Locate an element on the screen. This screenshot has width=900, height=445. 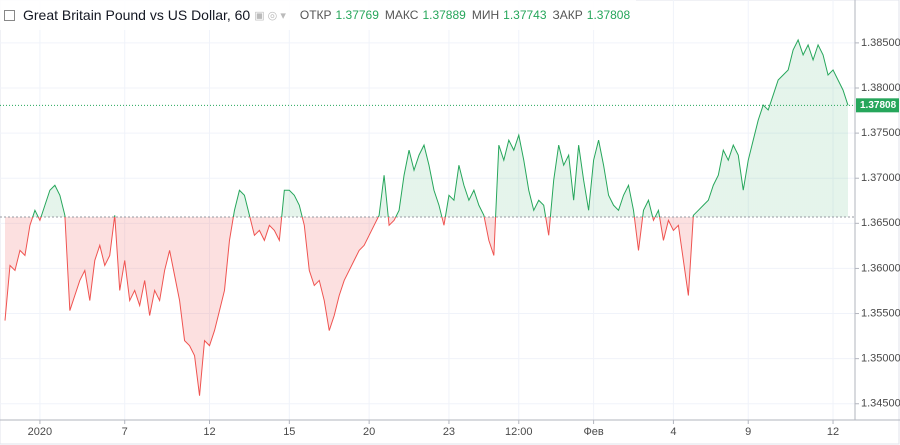
open-label: ОТКР is located at coordinates (315, 15).